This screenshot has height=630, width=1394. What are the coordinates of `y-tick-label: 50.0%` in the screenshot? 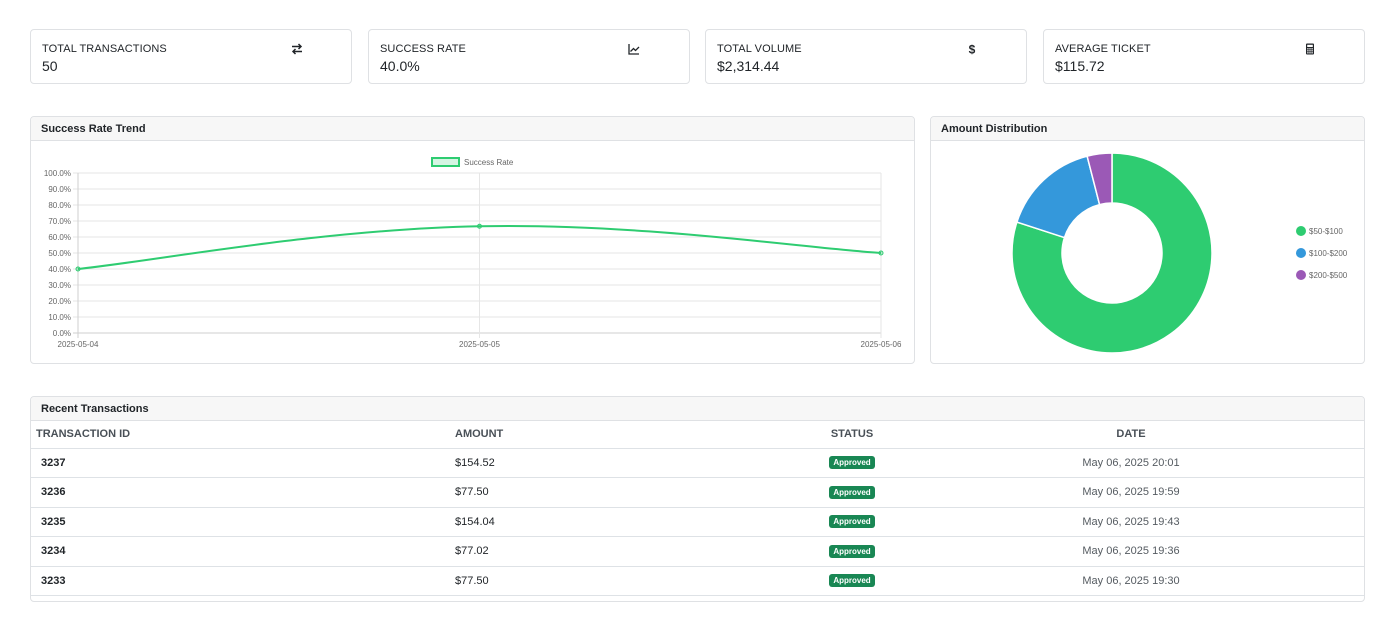 It's located at (59, 253).